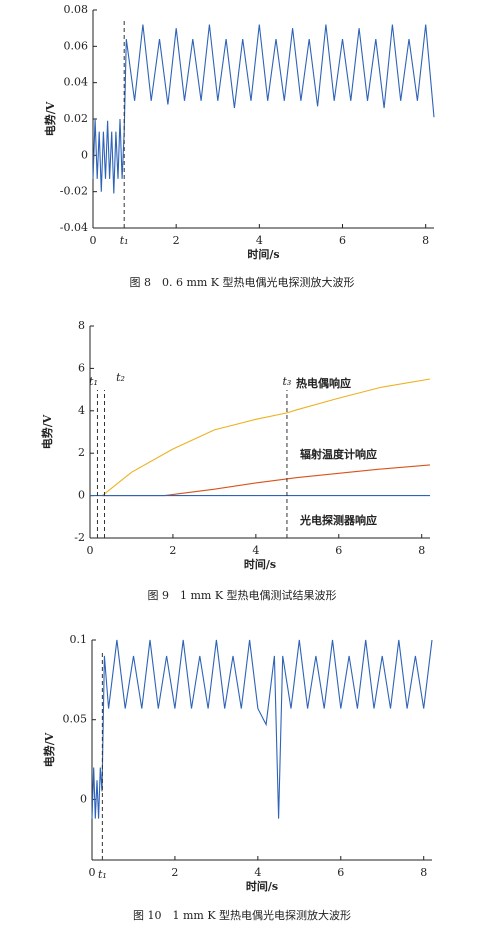 This screenshot has height=930, width=485. I want to click on y-tick-label: 0.05, so click(75, 719).